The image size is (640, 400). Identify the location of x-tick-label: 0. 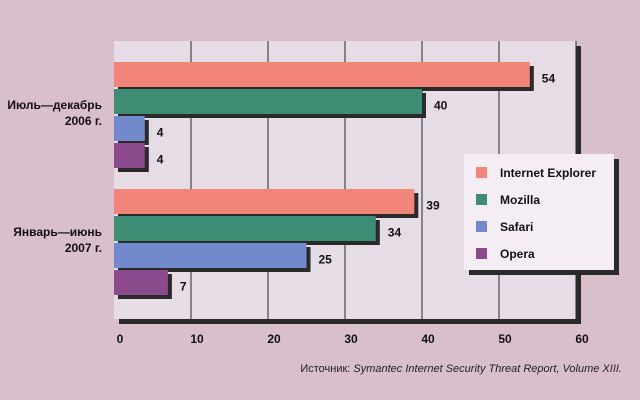
(120, 339).